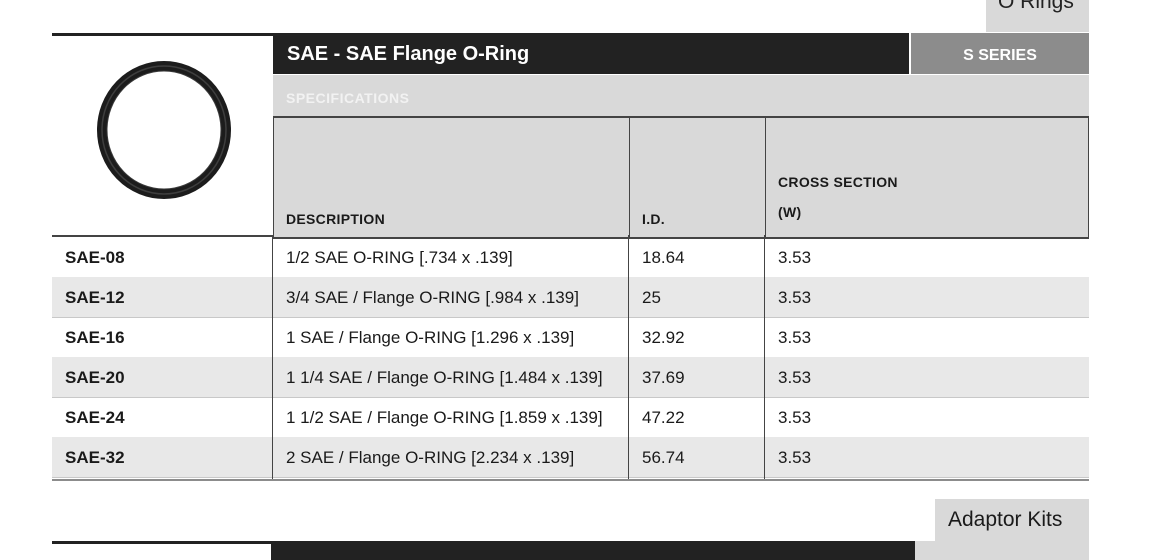  What do you see at coordinates (663, 377) in the screenshot?
I see `part-id: 37.69` at bounding box center [663, 377].